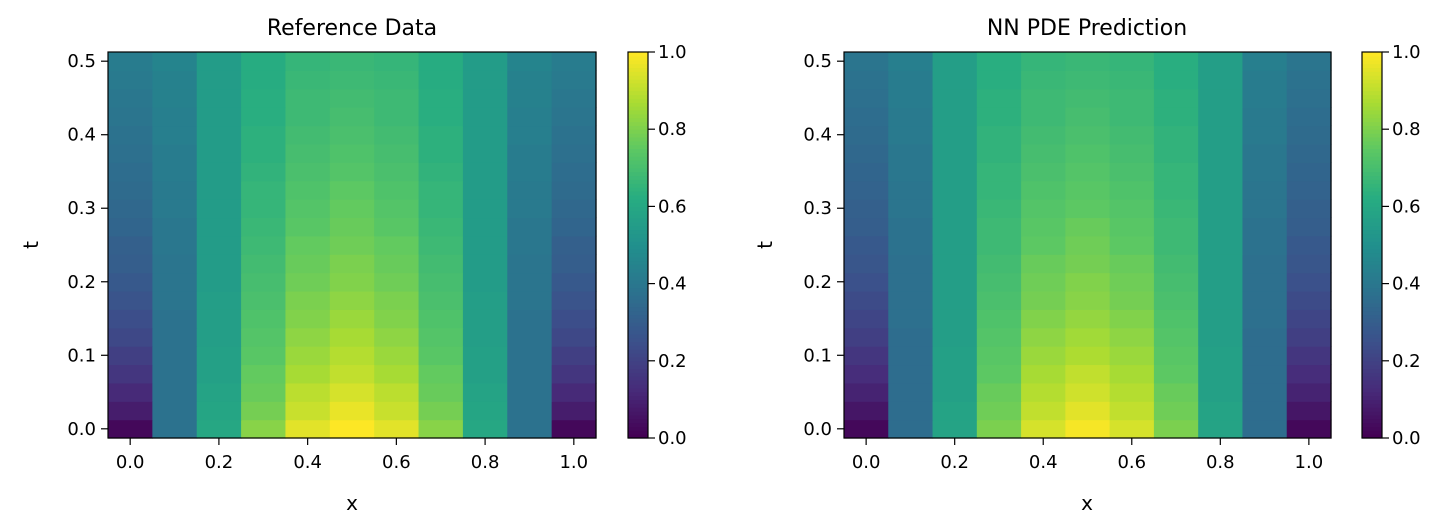  Describe the element at coordinates (817, 135) in the screenshot. I see `y-tick-label: 0.4` at that location.